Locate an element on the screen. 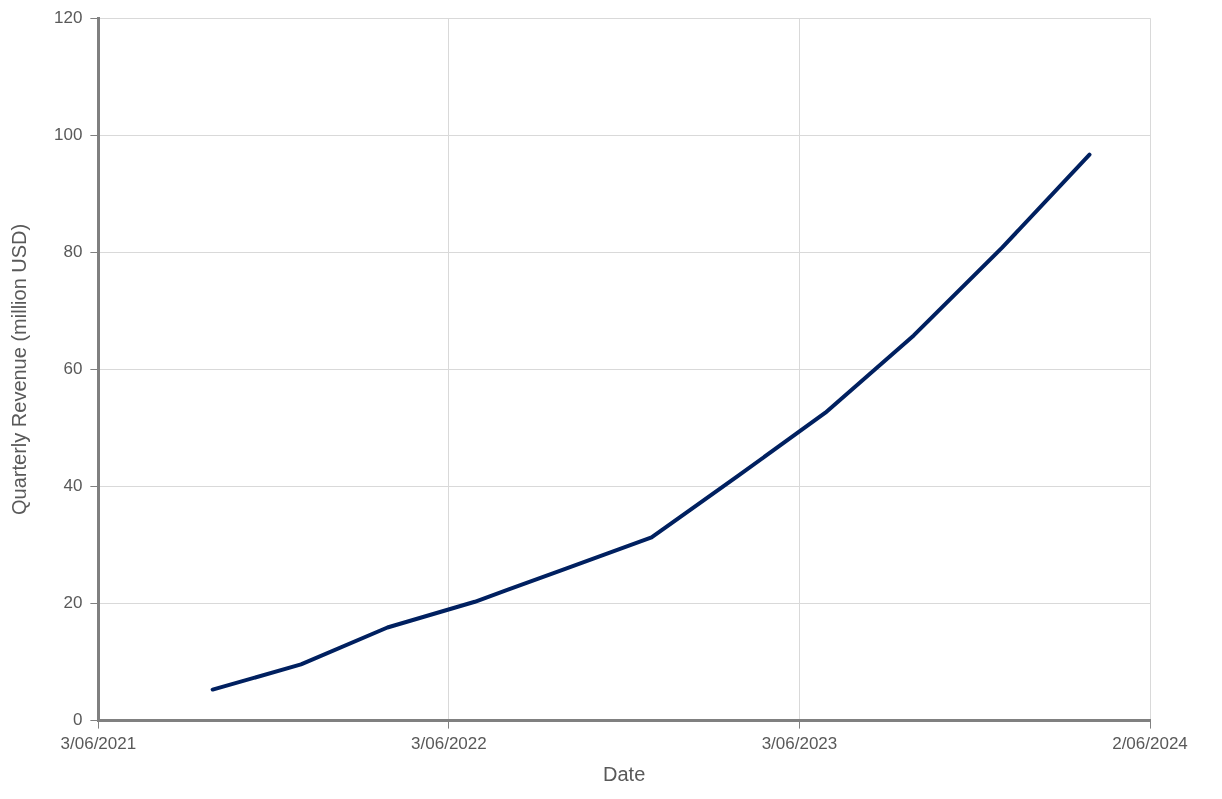 The image size is (1222, 799). y-tick-label: 80 is located at coordinates (73, 252).